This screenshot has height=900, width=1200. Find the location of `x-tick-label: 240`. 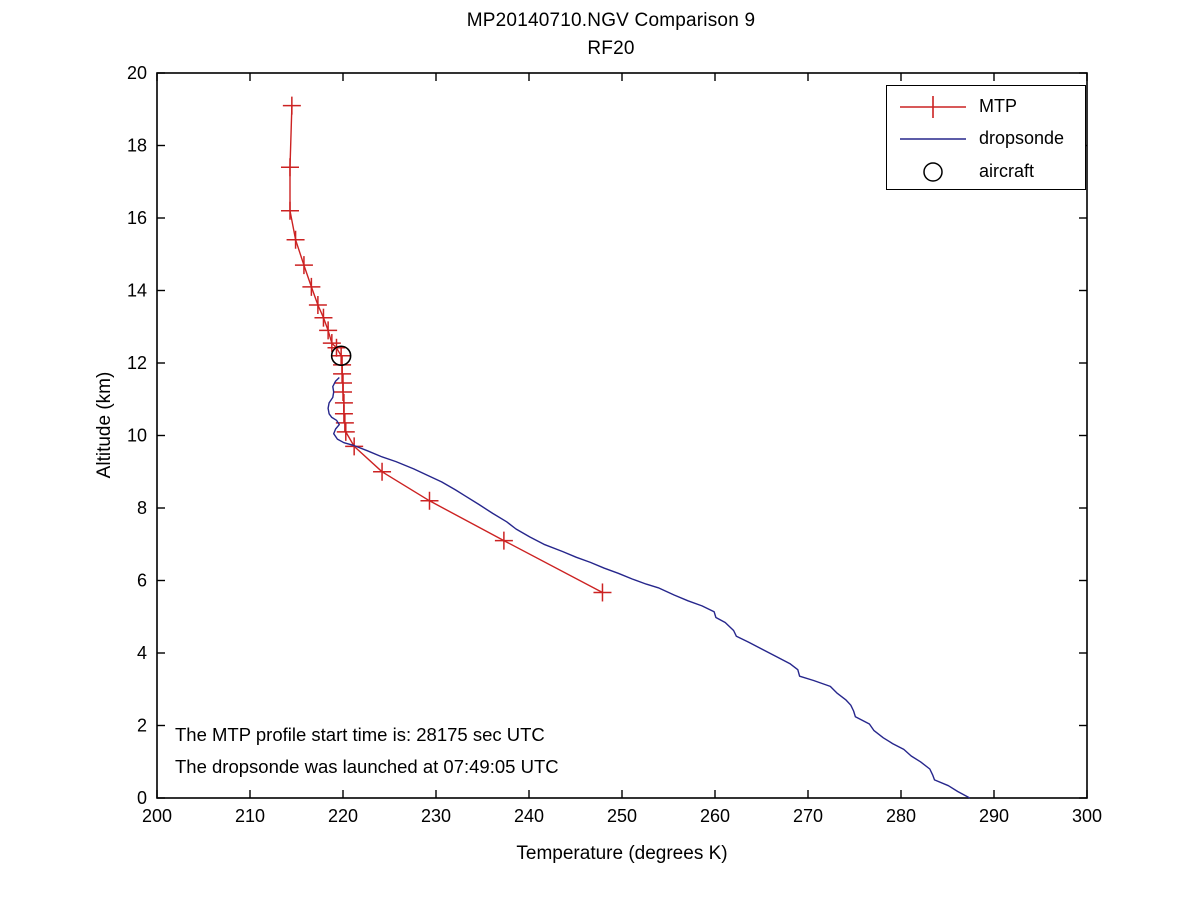

x-tick-label: 240 is located at coordinates (529, 816).